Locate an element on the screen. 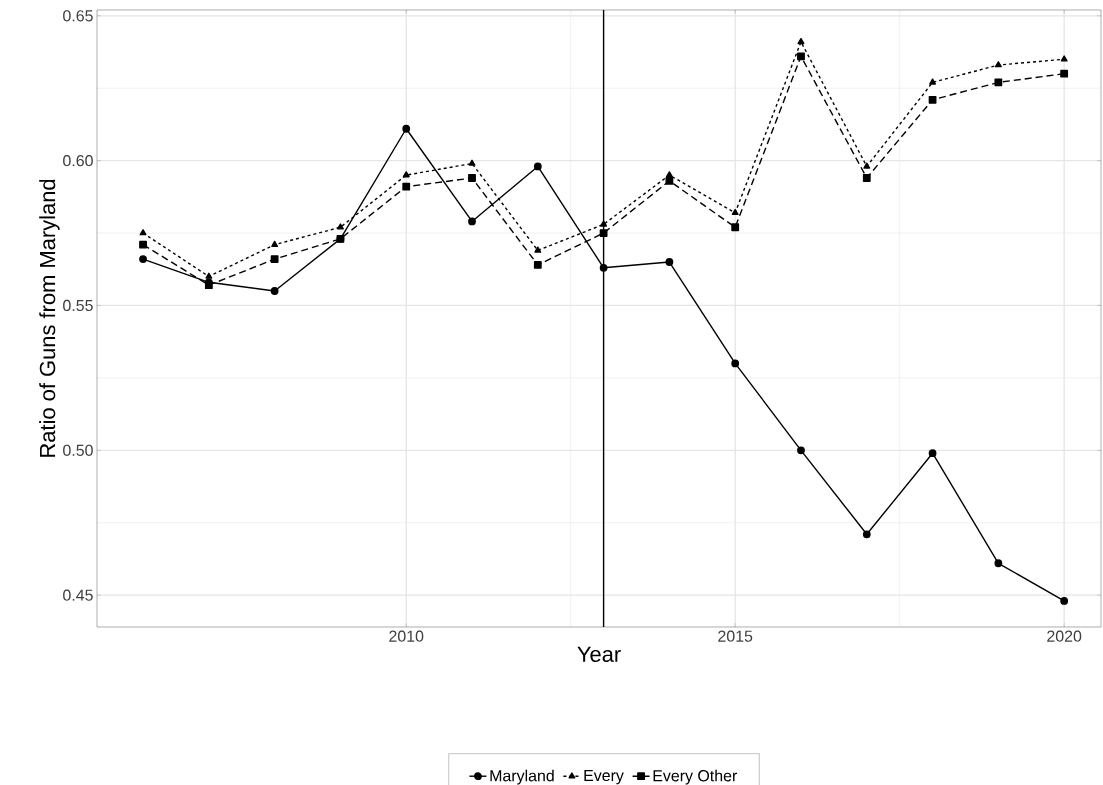 The width and height of the screenshot is (1103, 785). y-axis-title: Ratio of Guns from Maryland is located at coordinates (49, 318).